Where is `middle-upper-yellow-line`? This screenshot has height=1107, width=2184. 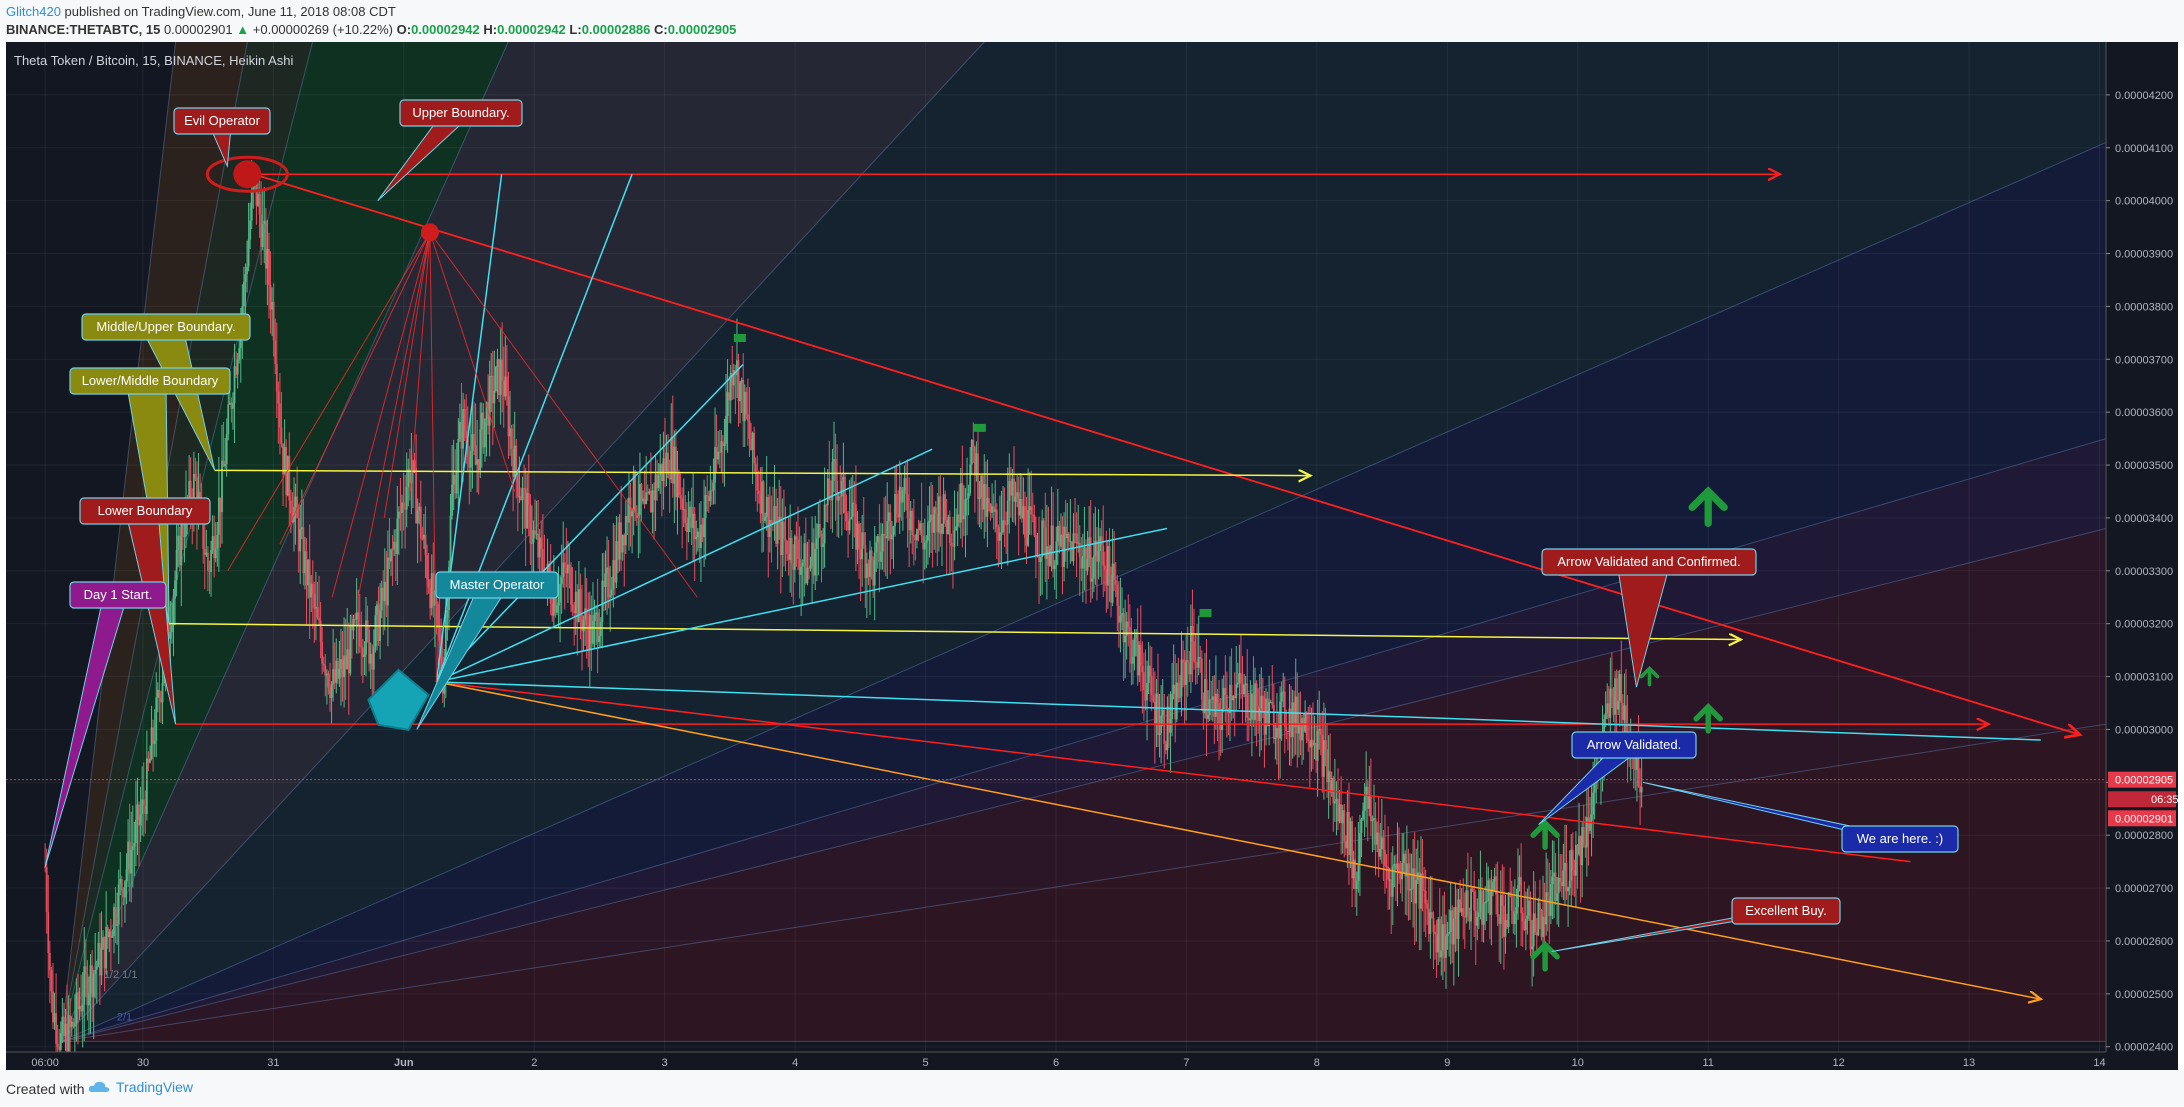
middle-upper-yellow-line is located at coordinates (762, 472).